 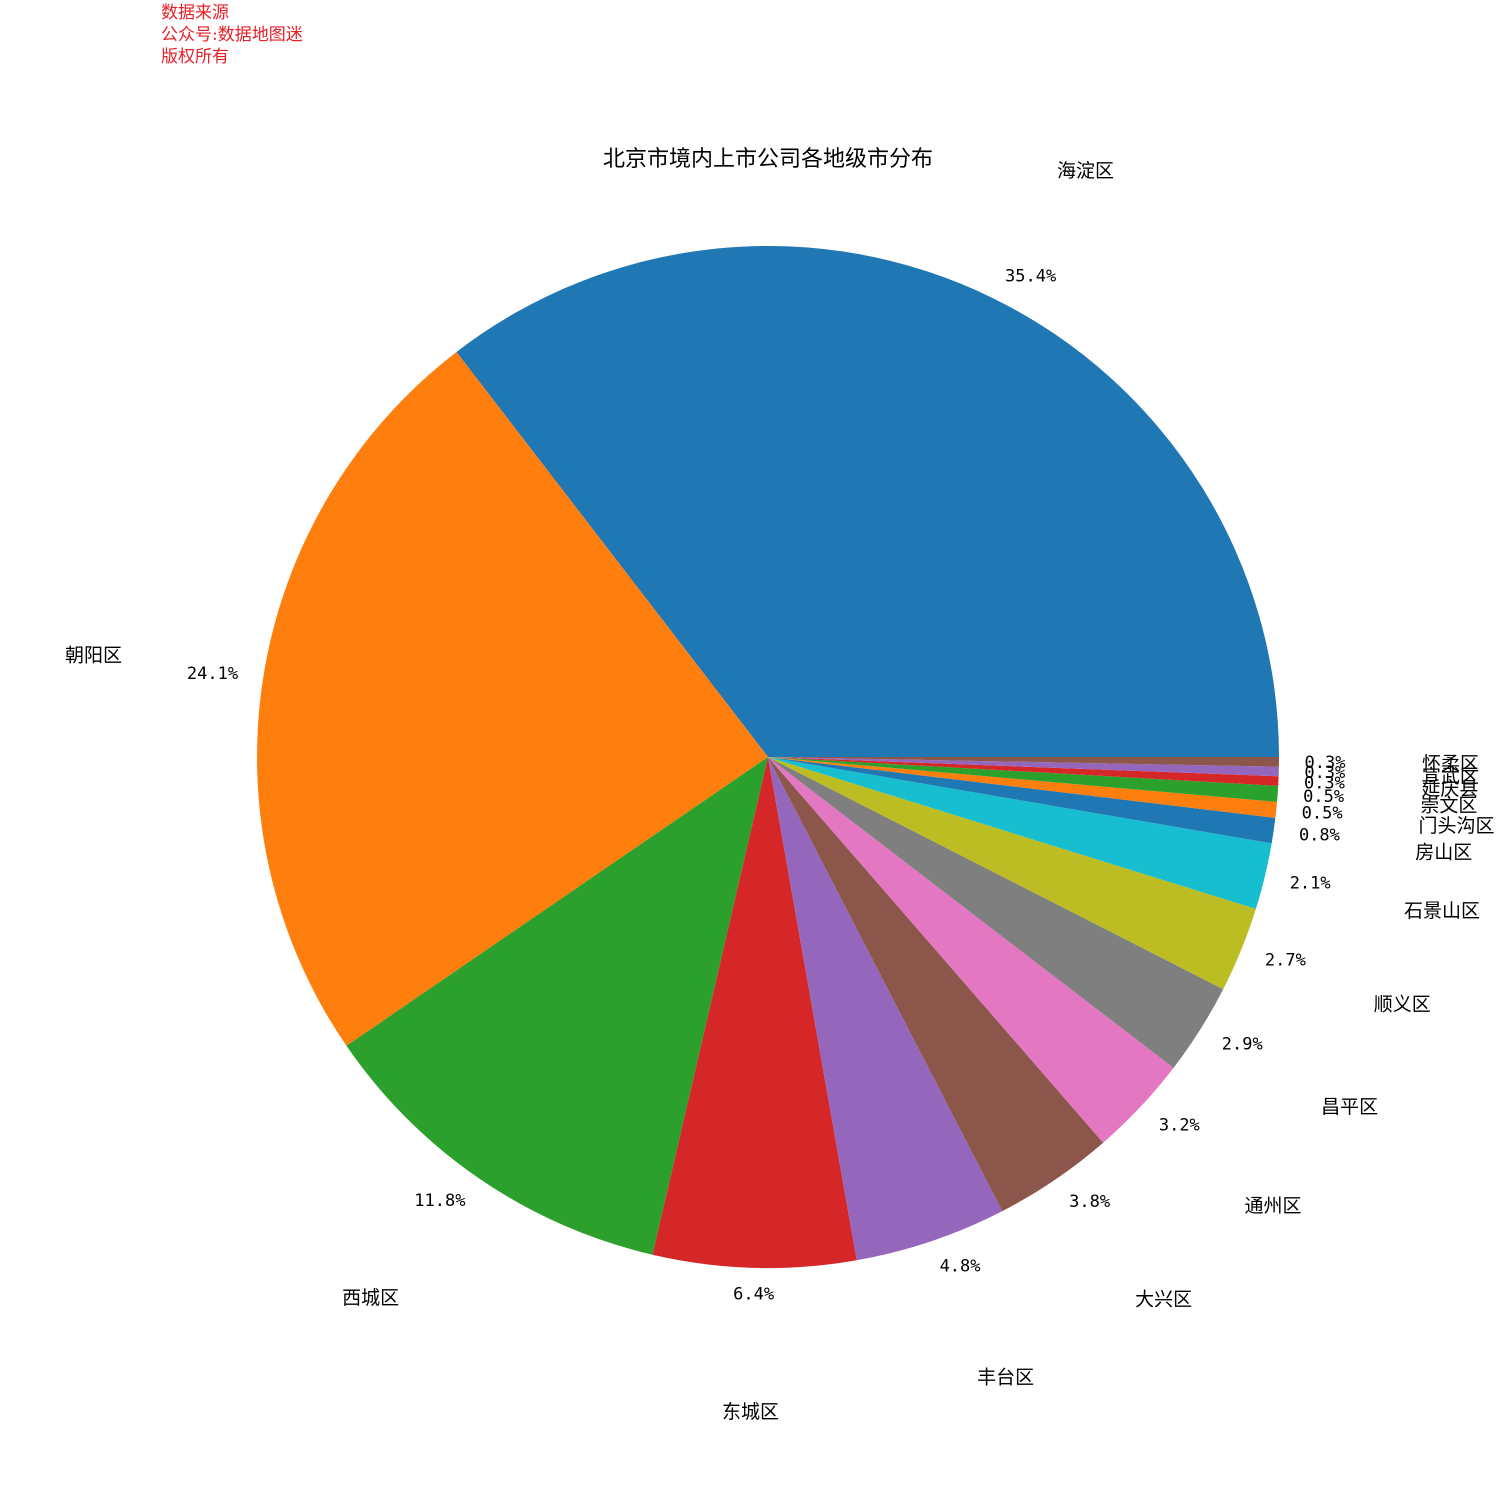 I want to click on slice-percent-label: 6.4%, so click(x=753, y=1294).